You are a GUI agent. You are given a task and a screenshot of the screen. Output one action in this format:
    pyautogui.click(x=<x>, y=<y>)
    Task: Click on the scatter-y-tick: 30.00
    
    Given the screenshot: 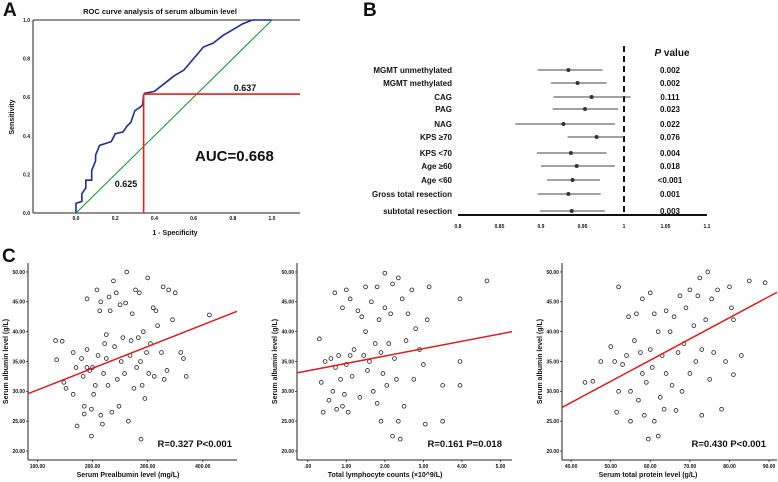 What is the action you would take?
    pyautogui.click(x=552, y=392)
    